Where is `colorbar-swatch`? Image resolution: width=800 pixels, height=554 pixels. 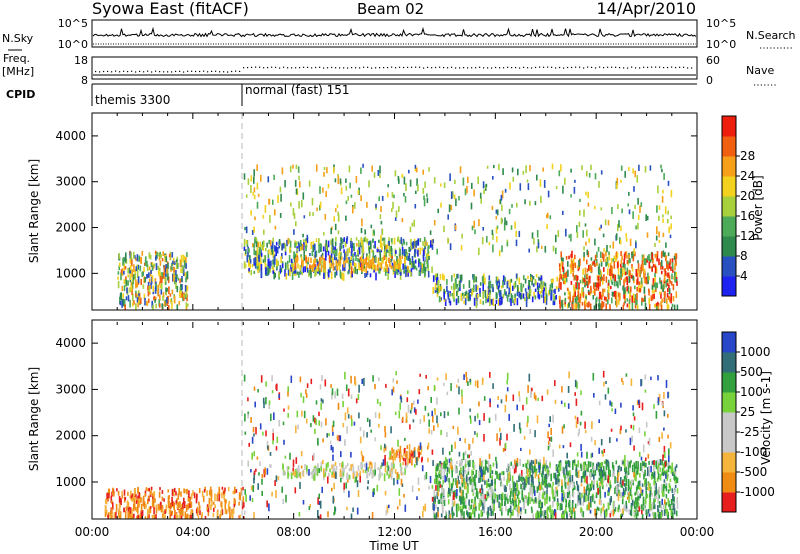
colorbar-swatch is located at coordinates (729, 126).